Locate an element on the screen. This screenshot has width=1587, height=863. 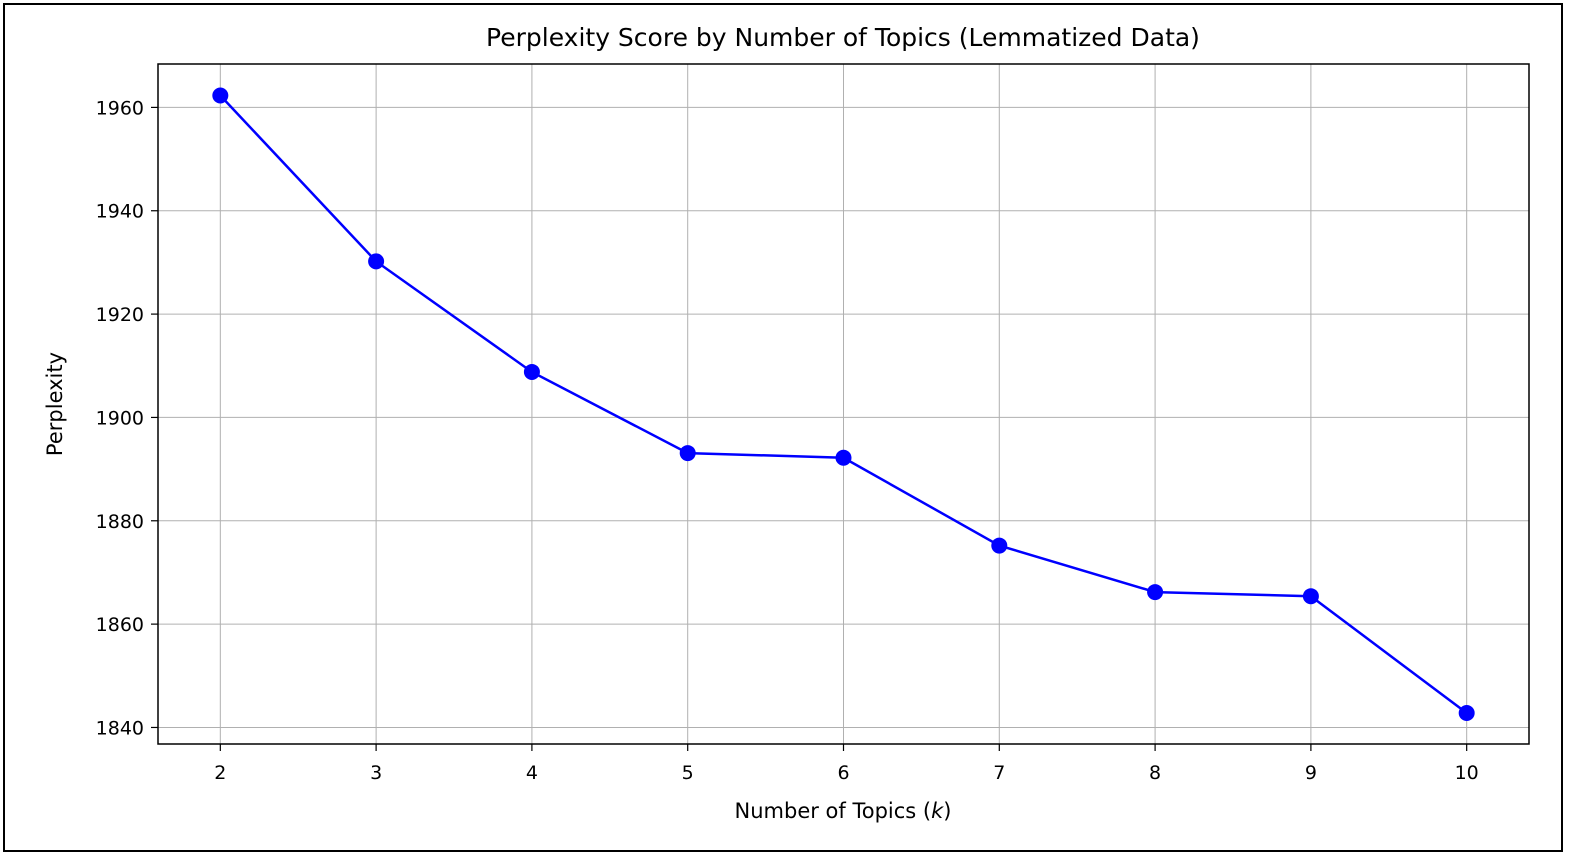
x-tick-label: 7 is located at coordinates (999, 773).